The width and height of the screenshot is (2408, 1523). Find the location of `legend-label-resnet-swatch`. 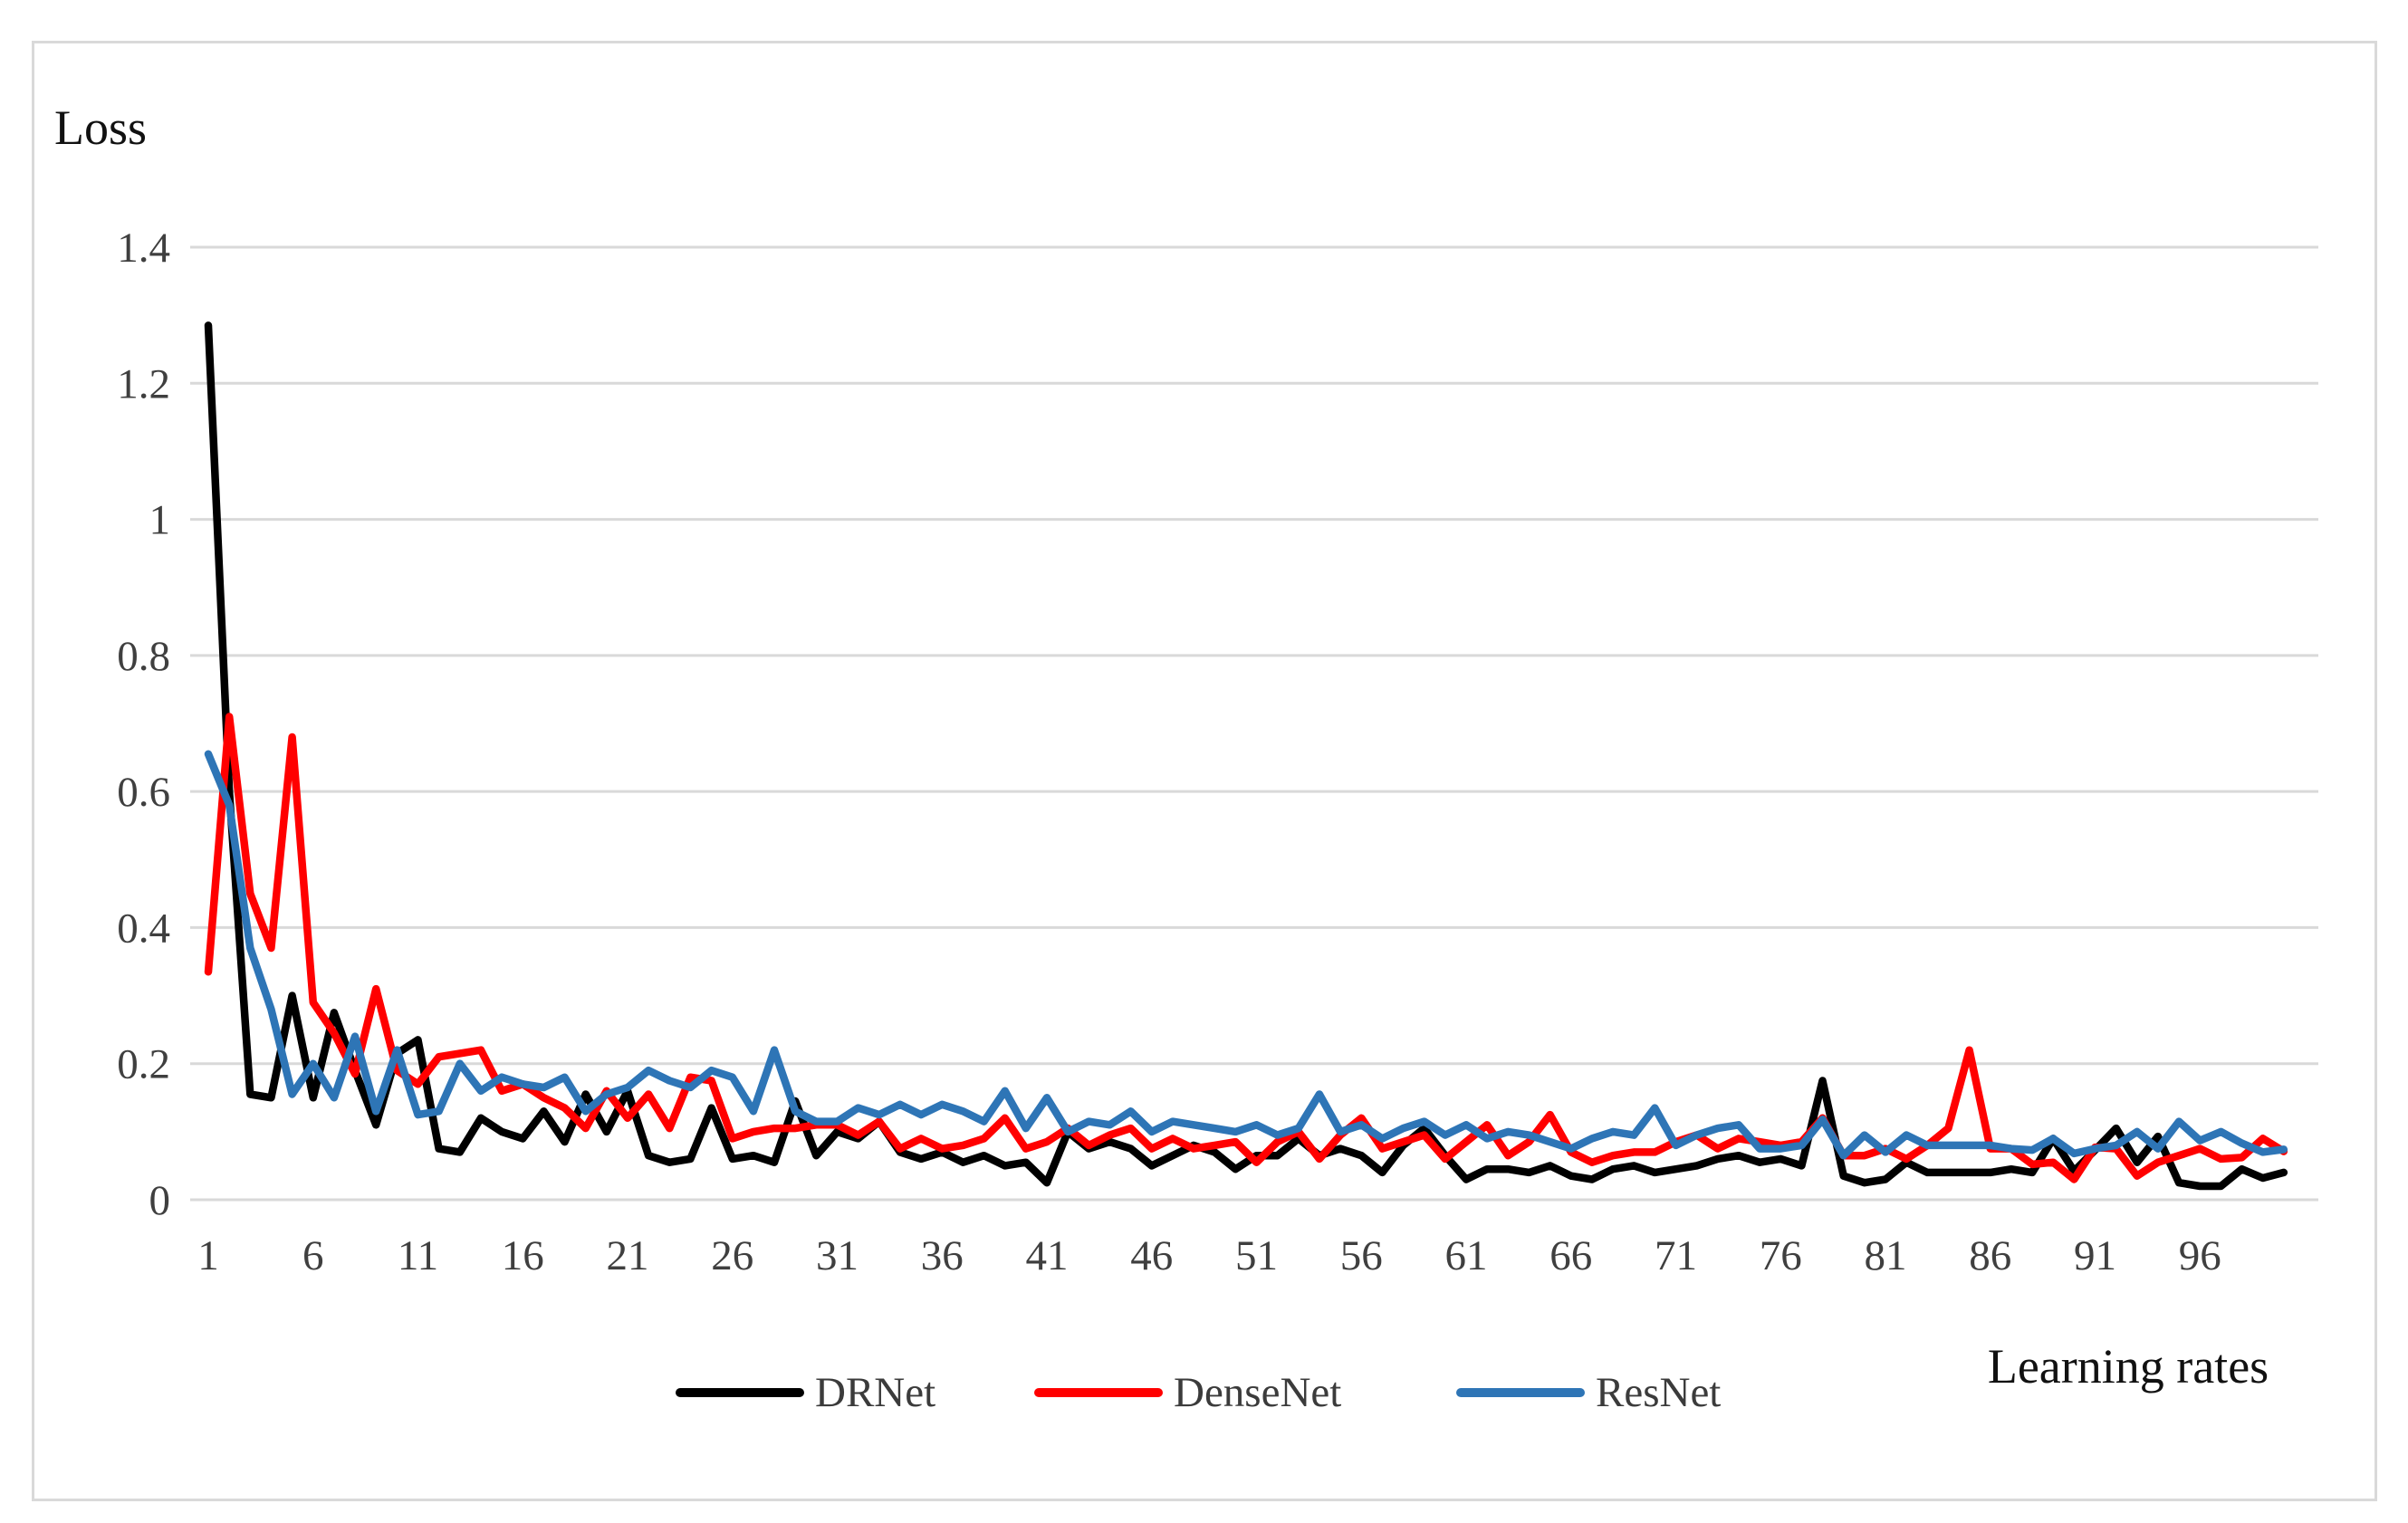

legend-label-resnet-swatch is located at coordinates (1520, 1393).